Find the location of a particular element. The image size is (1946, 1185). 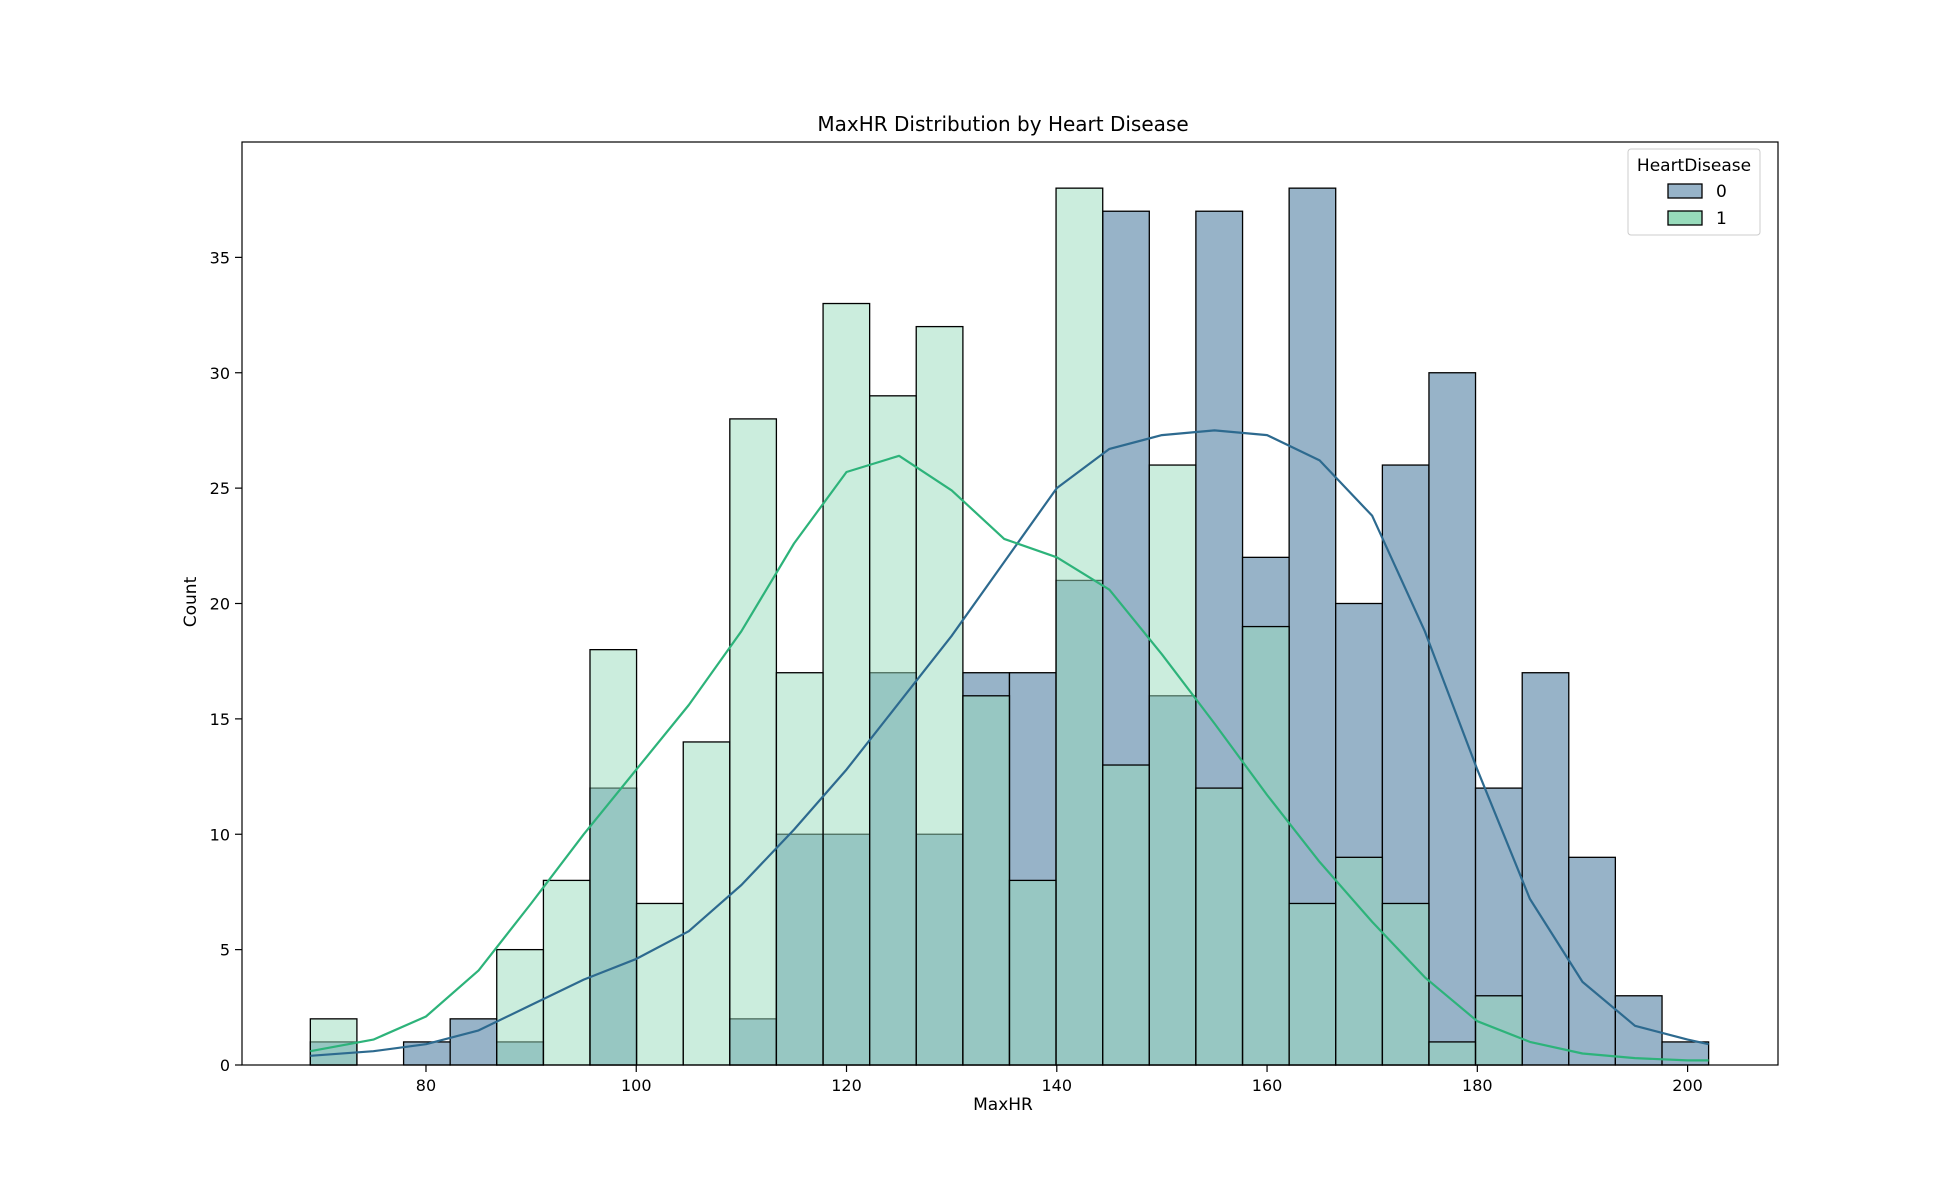

x-tick-label: 140 is located at coordinates (1057, 1085).